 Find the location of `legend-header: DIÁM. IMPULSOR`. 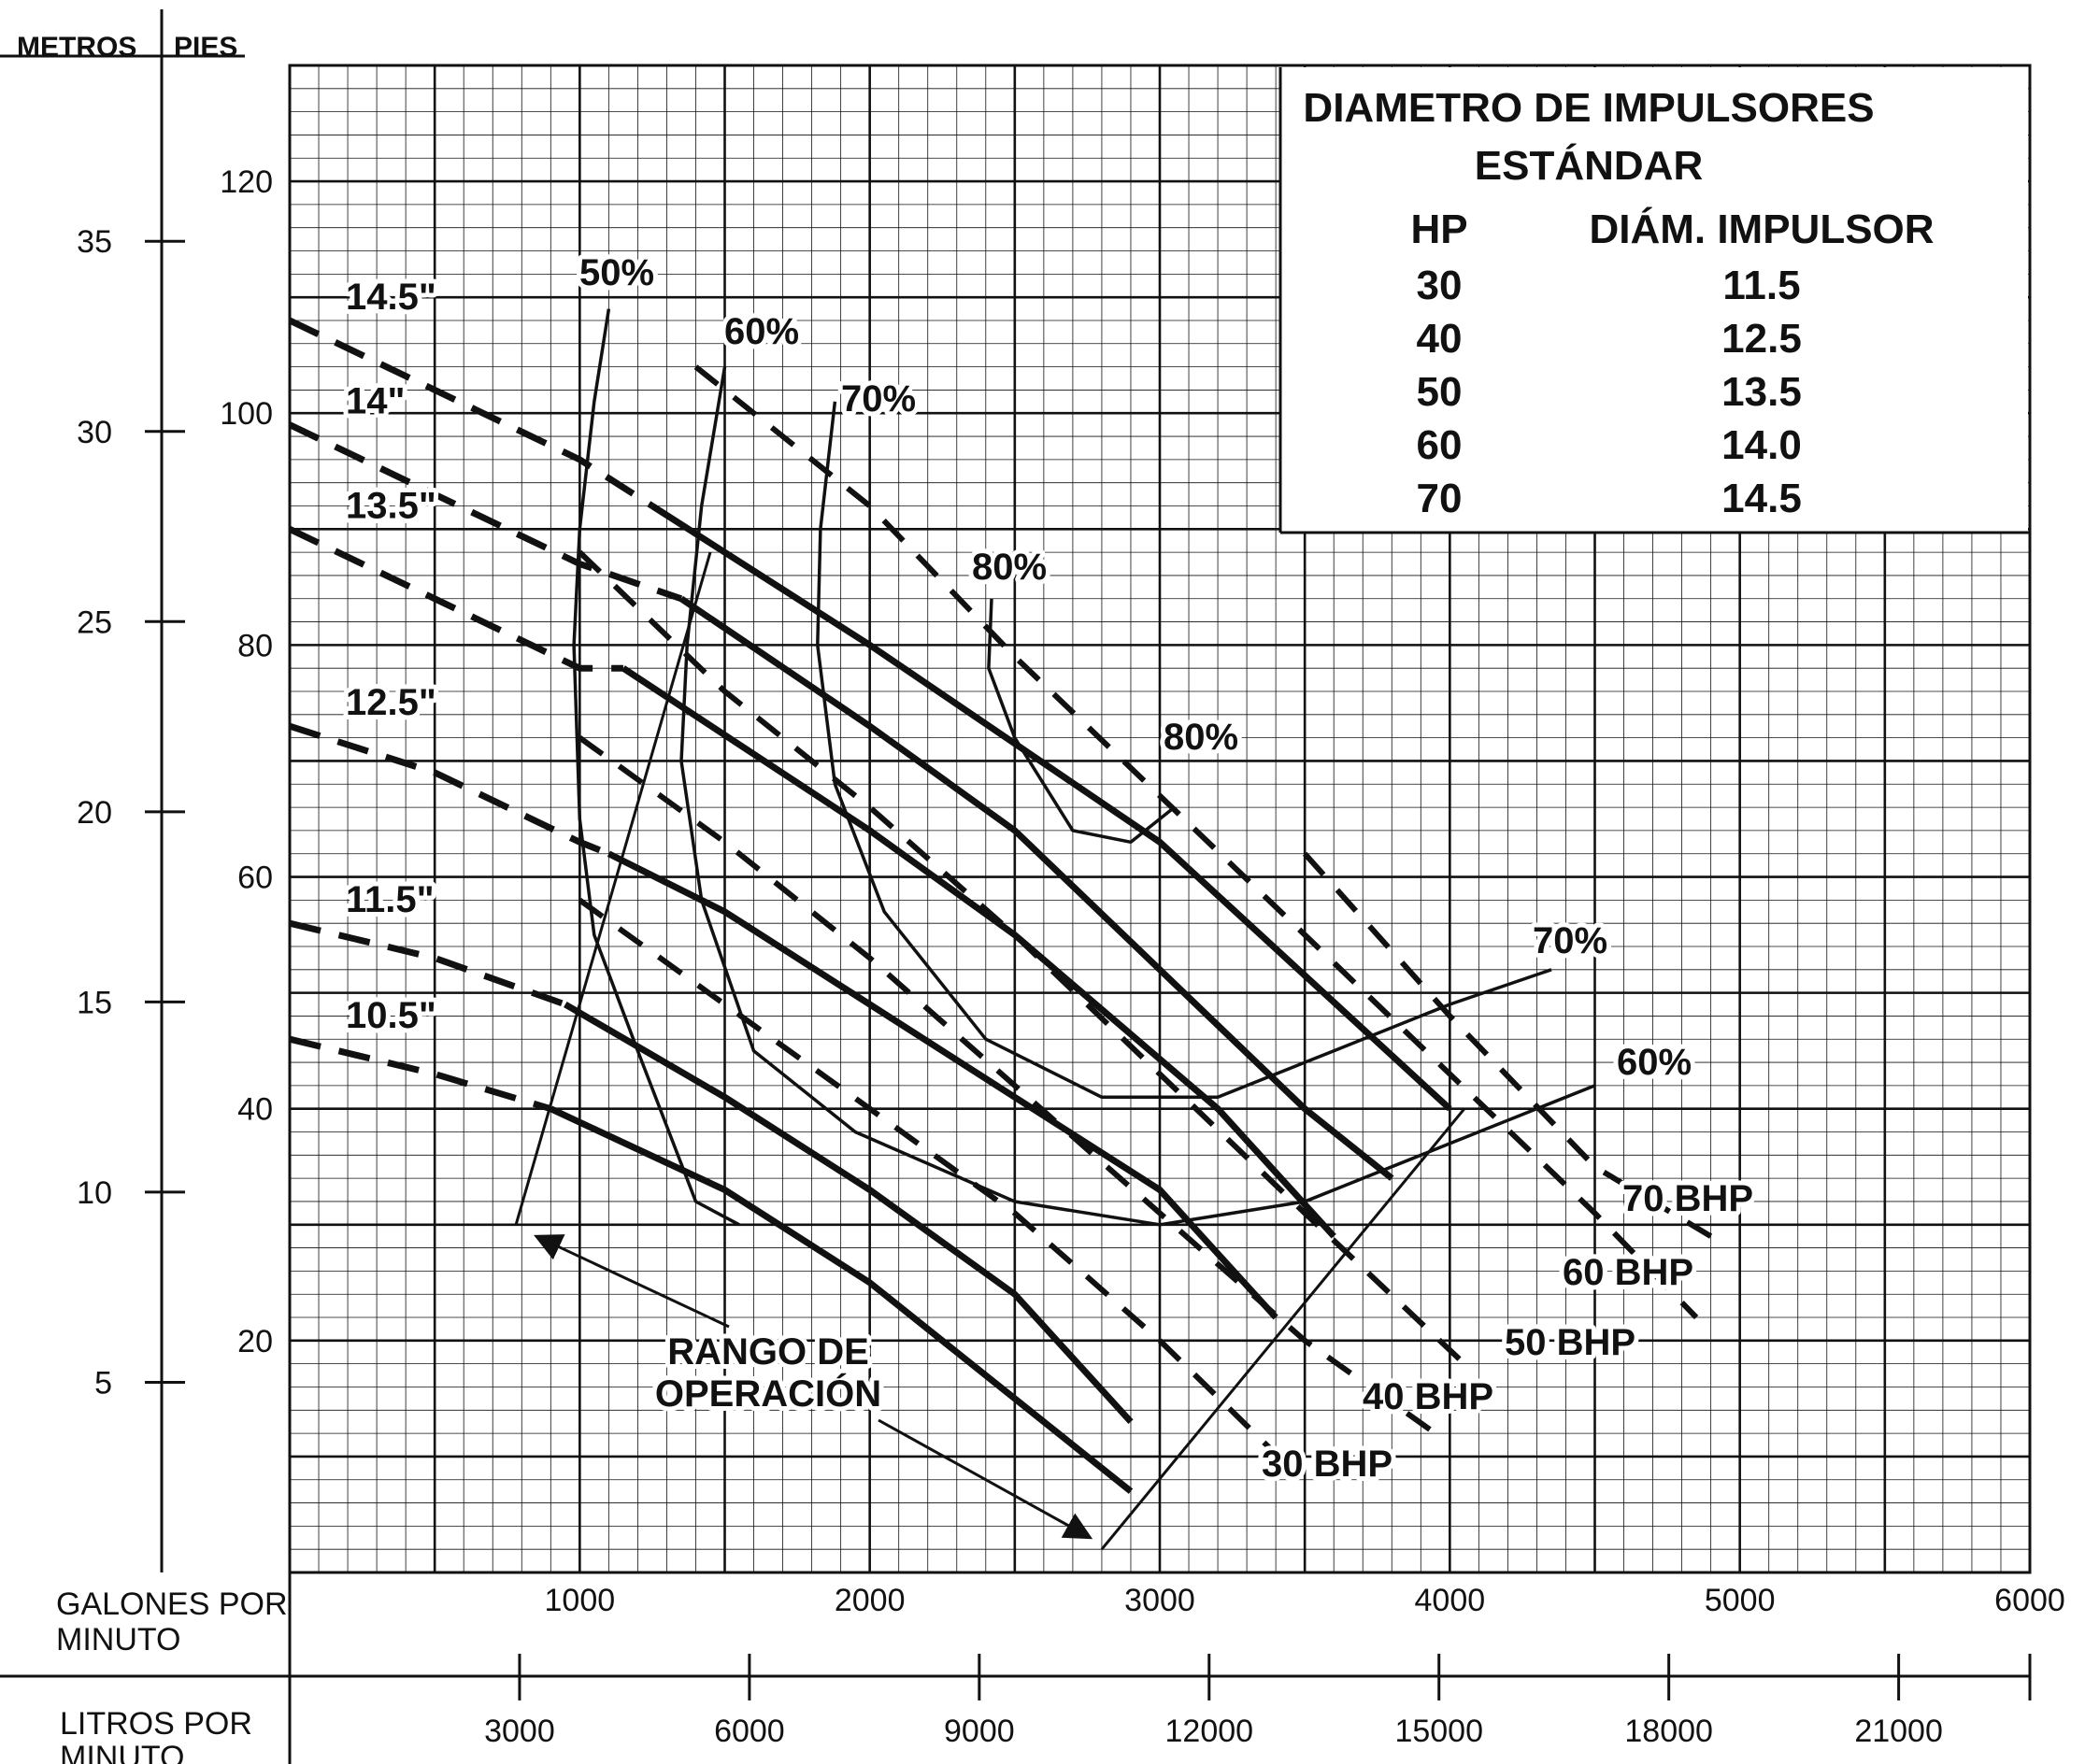

legend-header: DIÁM. IMPULSOR is located at coordinates (1761, 229).